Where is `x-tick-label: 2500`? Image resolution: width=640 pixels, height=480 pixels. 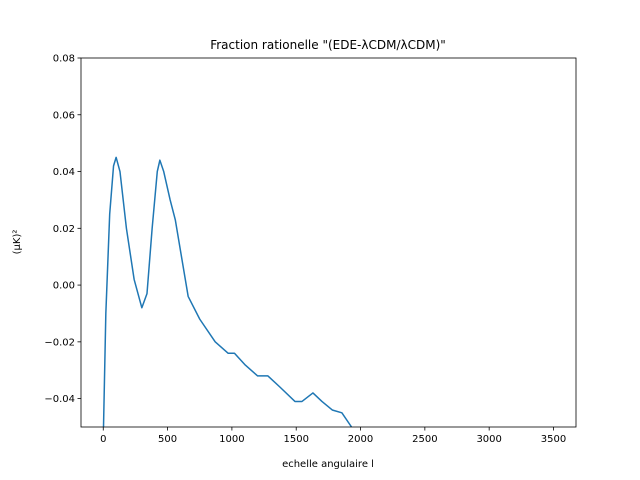
x-tick-label: 2500 is located at coordinates (424, 439).